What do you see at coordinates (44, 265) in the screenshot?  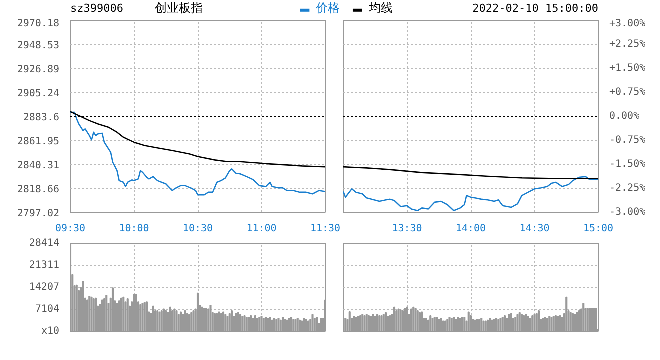 I see `y-tick-label: 21311` at bounding box center [44, 265].